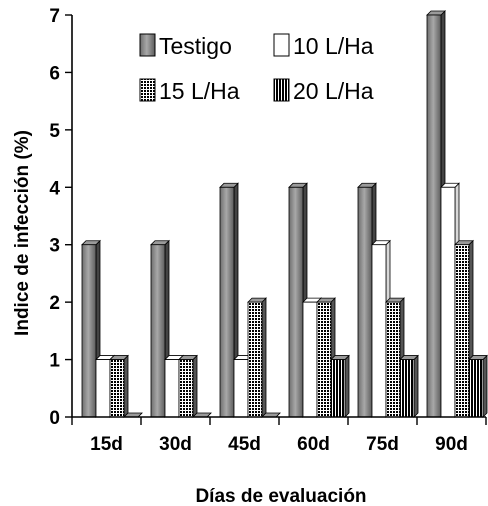  I want to click on x-tick-label-45d: 45d, so click(244, 444).